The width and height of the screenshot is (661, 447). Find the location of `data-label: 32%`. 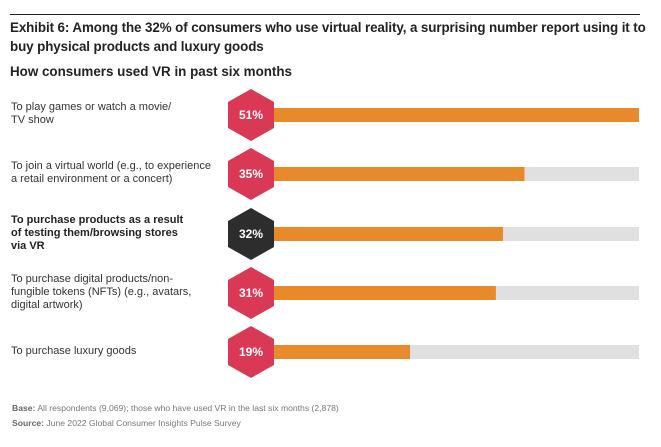

data-label: 32% is located at coordinates (251, 234).